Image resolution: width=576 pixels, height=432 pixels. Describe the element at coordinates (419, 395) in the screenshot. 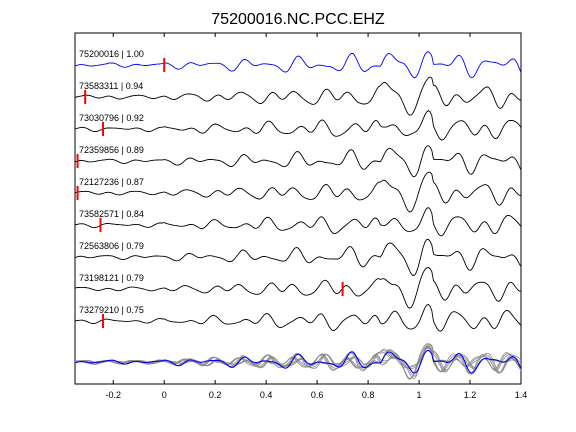

I see `x-tick-label: 1` at that location.